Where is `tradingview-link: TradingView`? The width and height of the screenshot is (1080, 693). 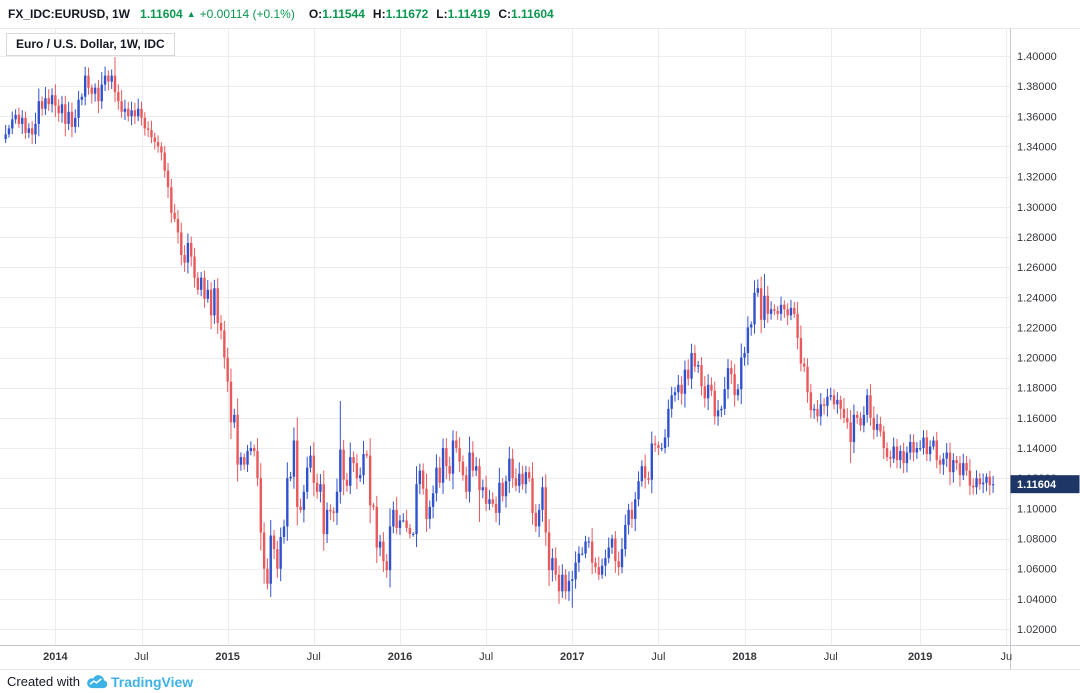
tradingview-link: TradingView is located at coordinates (139, 682).